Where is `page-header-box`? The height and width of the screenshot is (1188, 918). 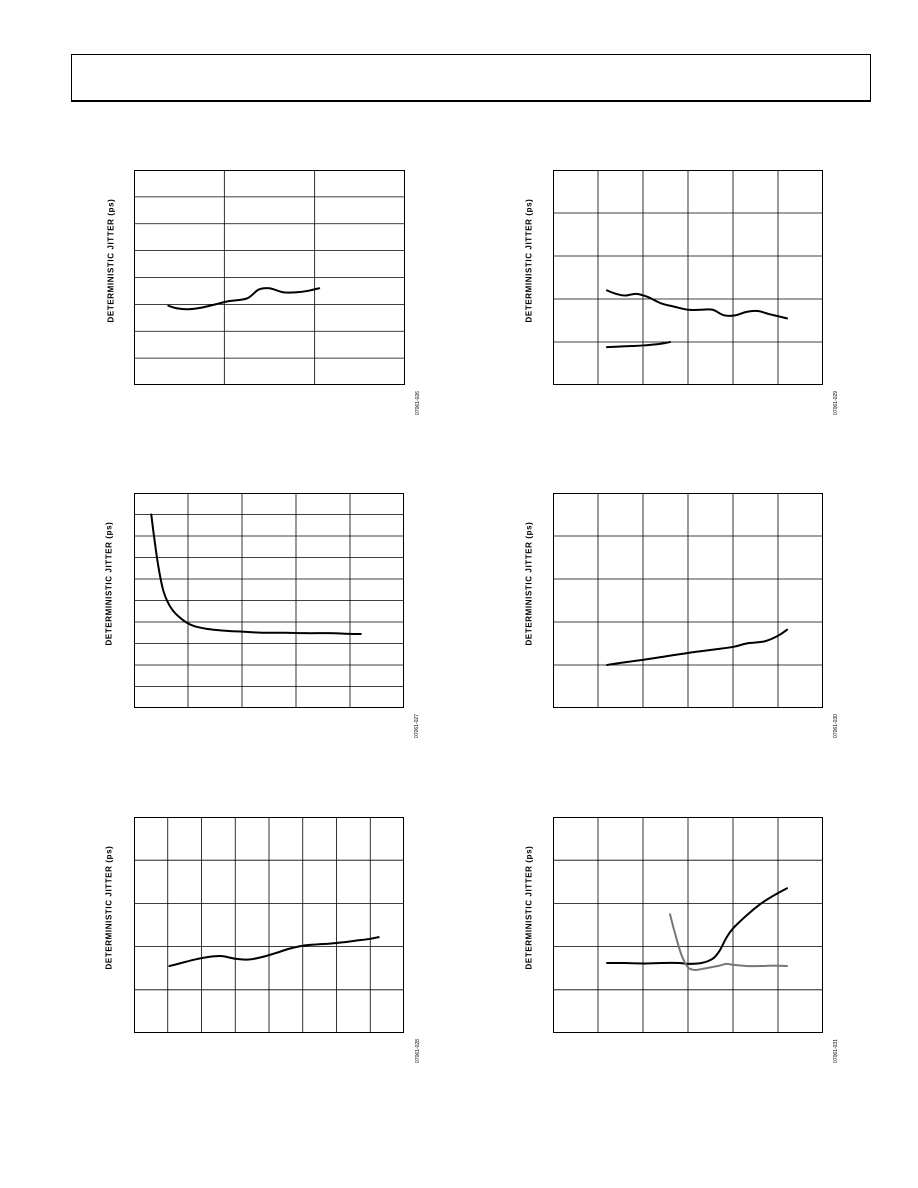 page-header-box is located at coordinates (471, 78).